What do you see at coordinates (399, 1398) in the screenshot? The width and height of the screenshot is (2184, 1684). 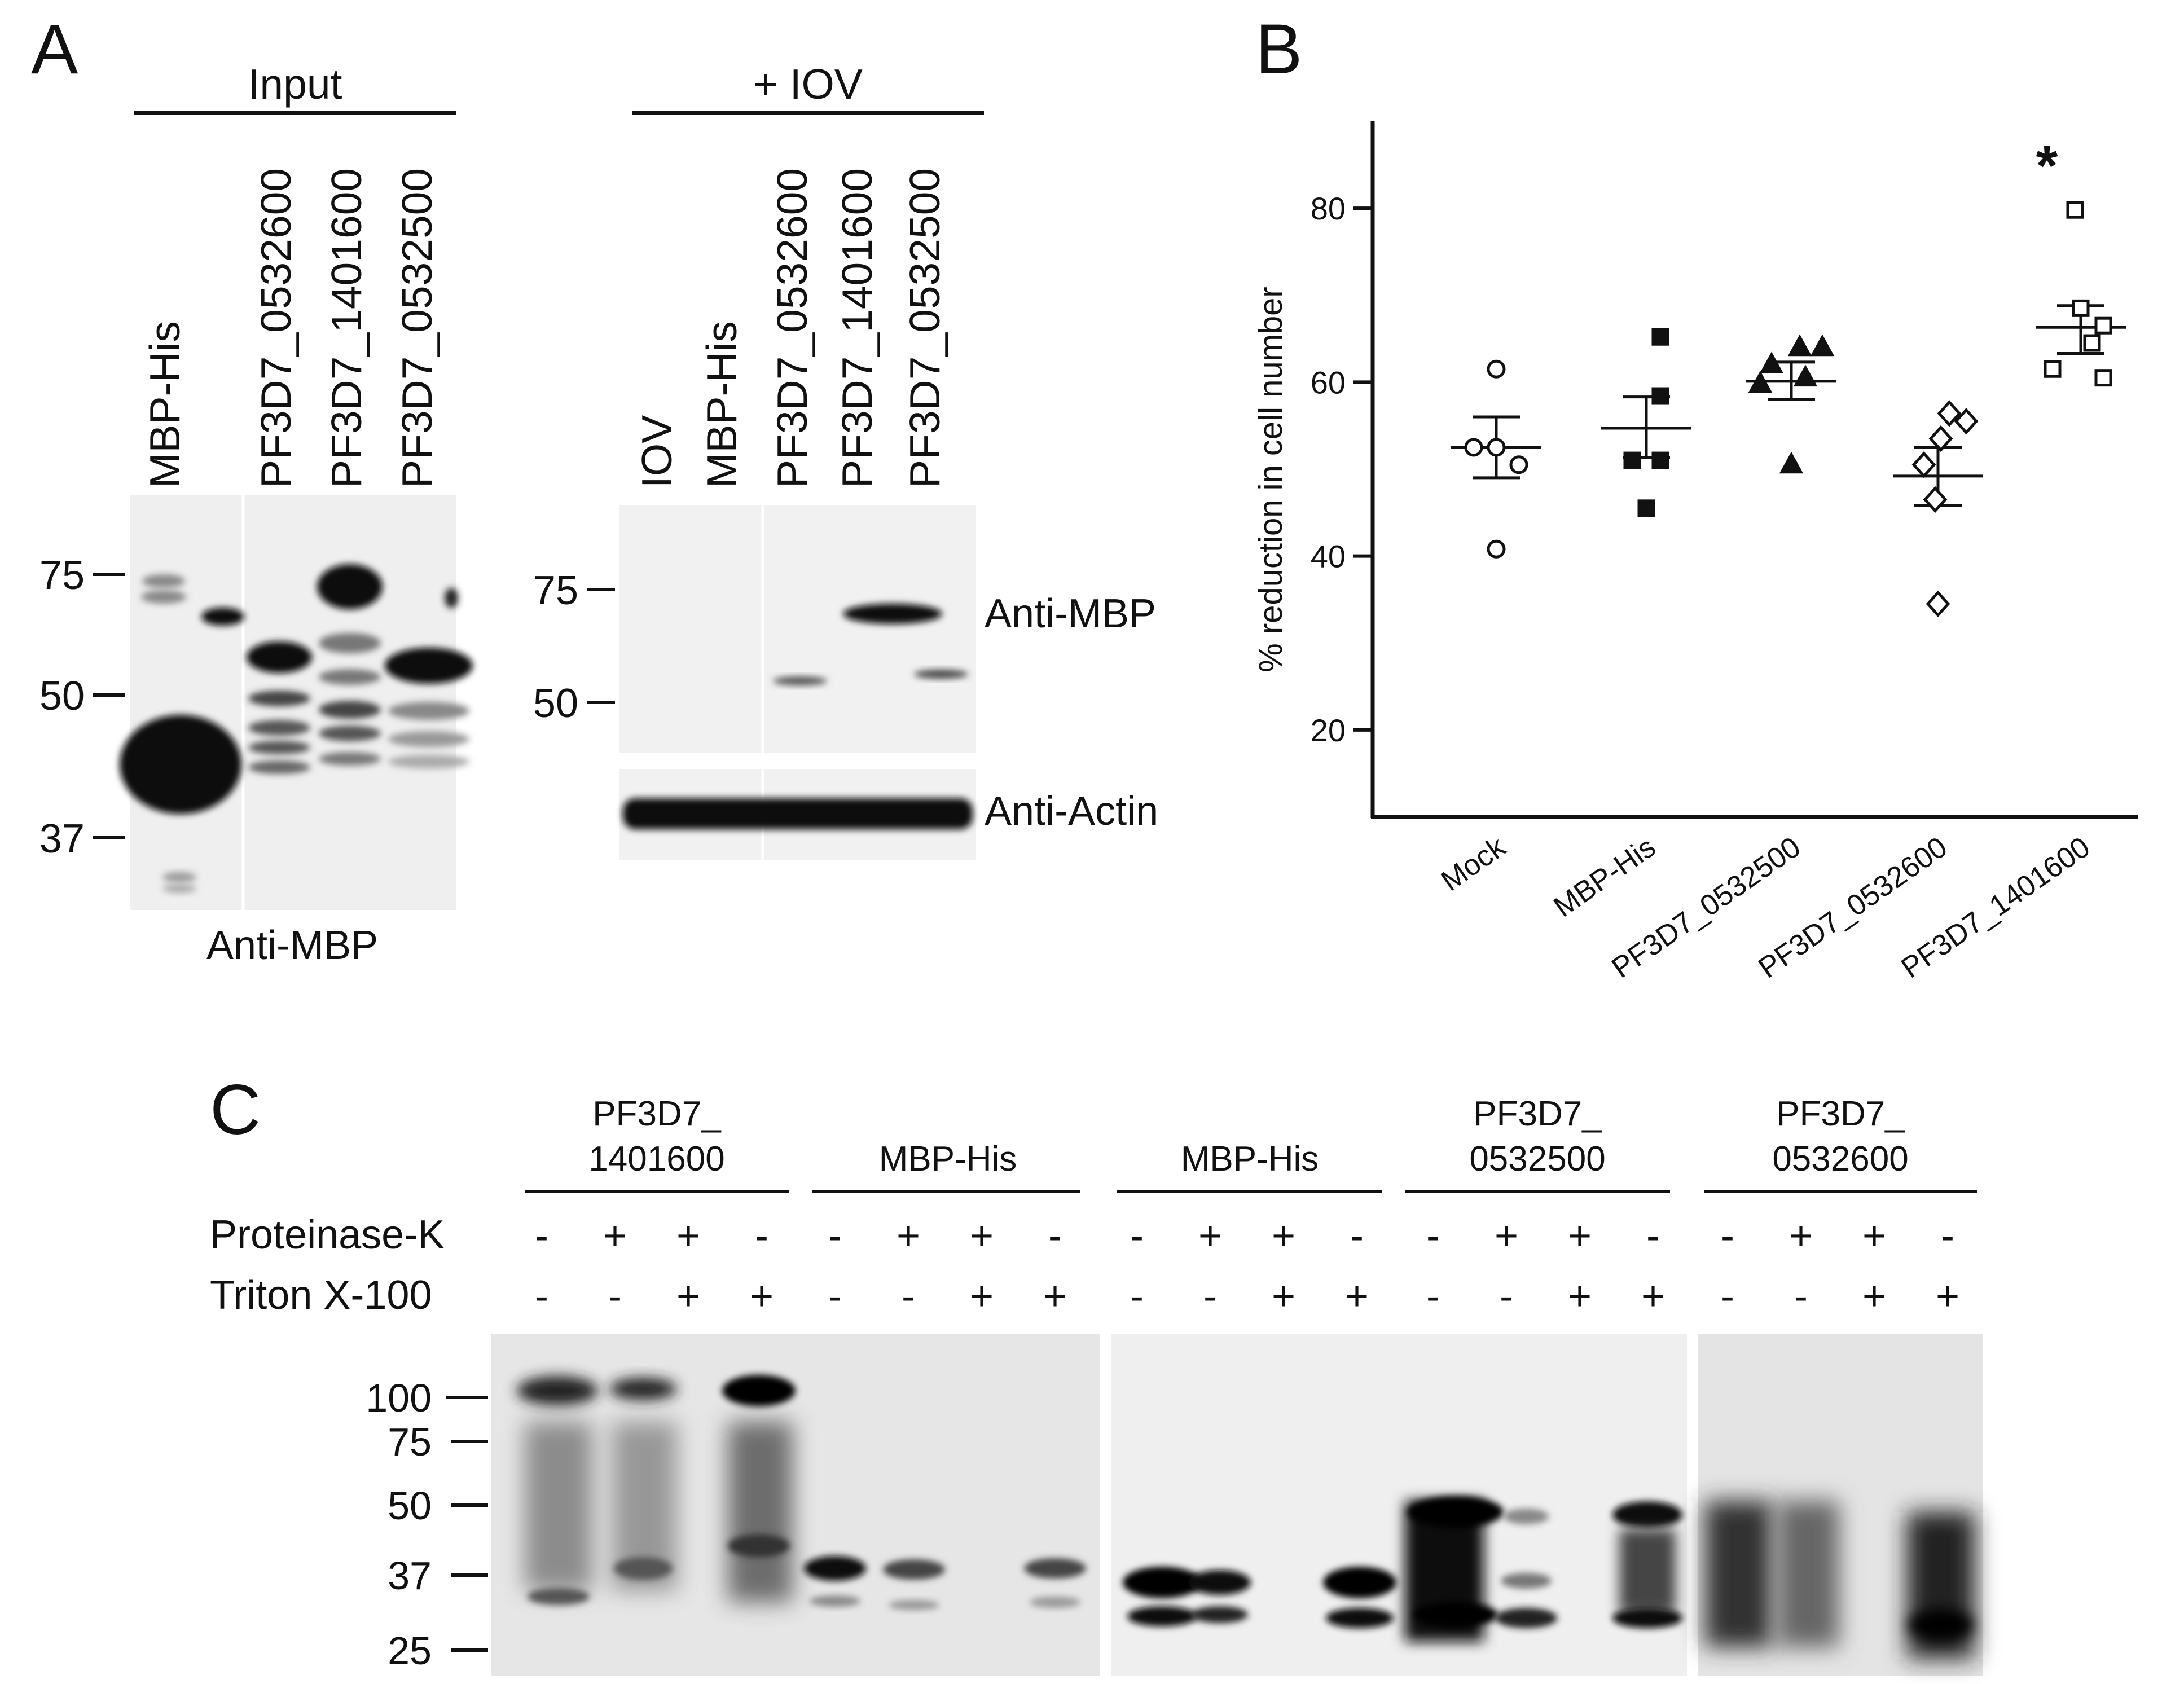 I see `c-marker-label: 100` at bounding box center [399, 1398].